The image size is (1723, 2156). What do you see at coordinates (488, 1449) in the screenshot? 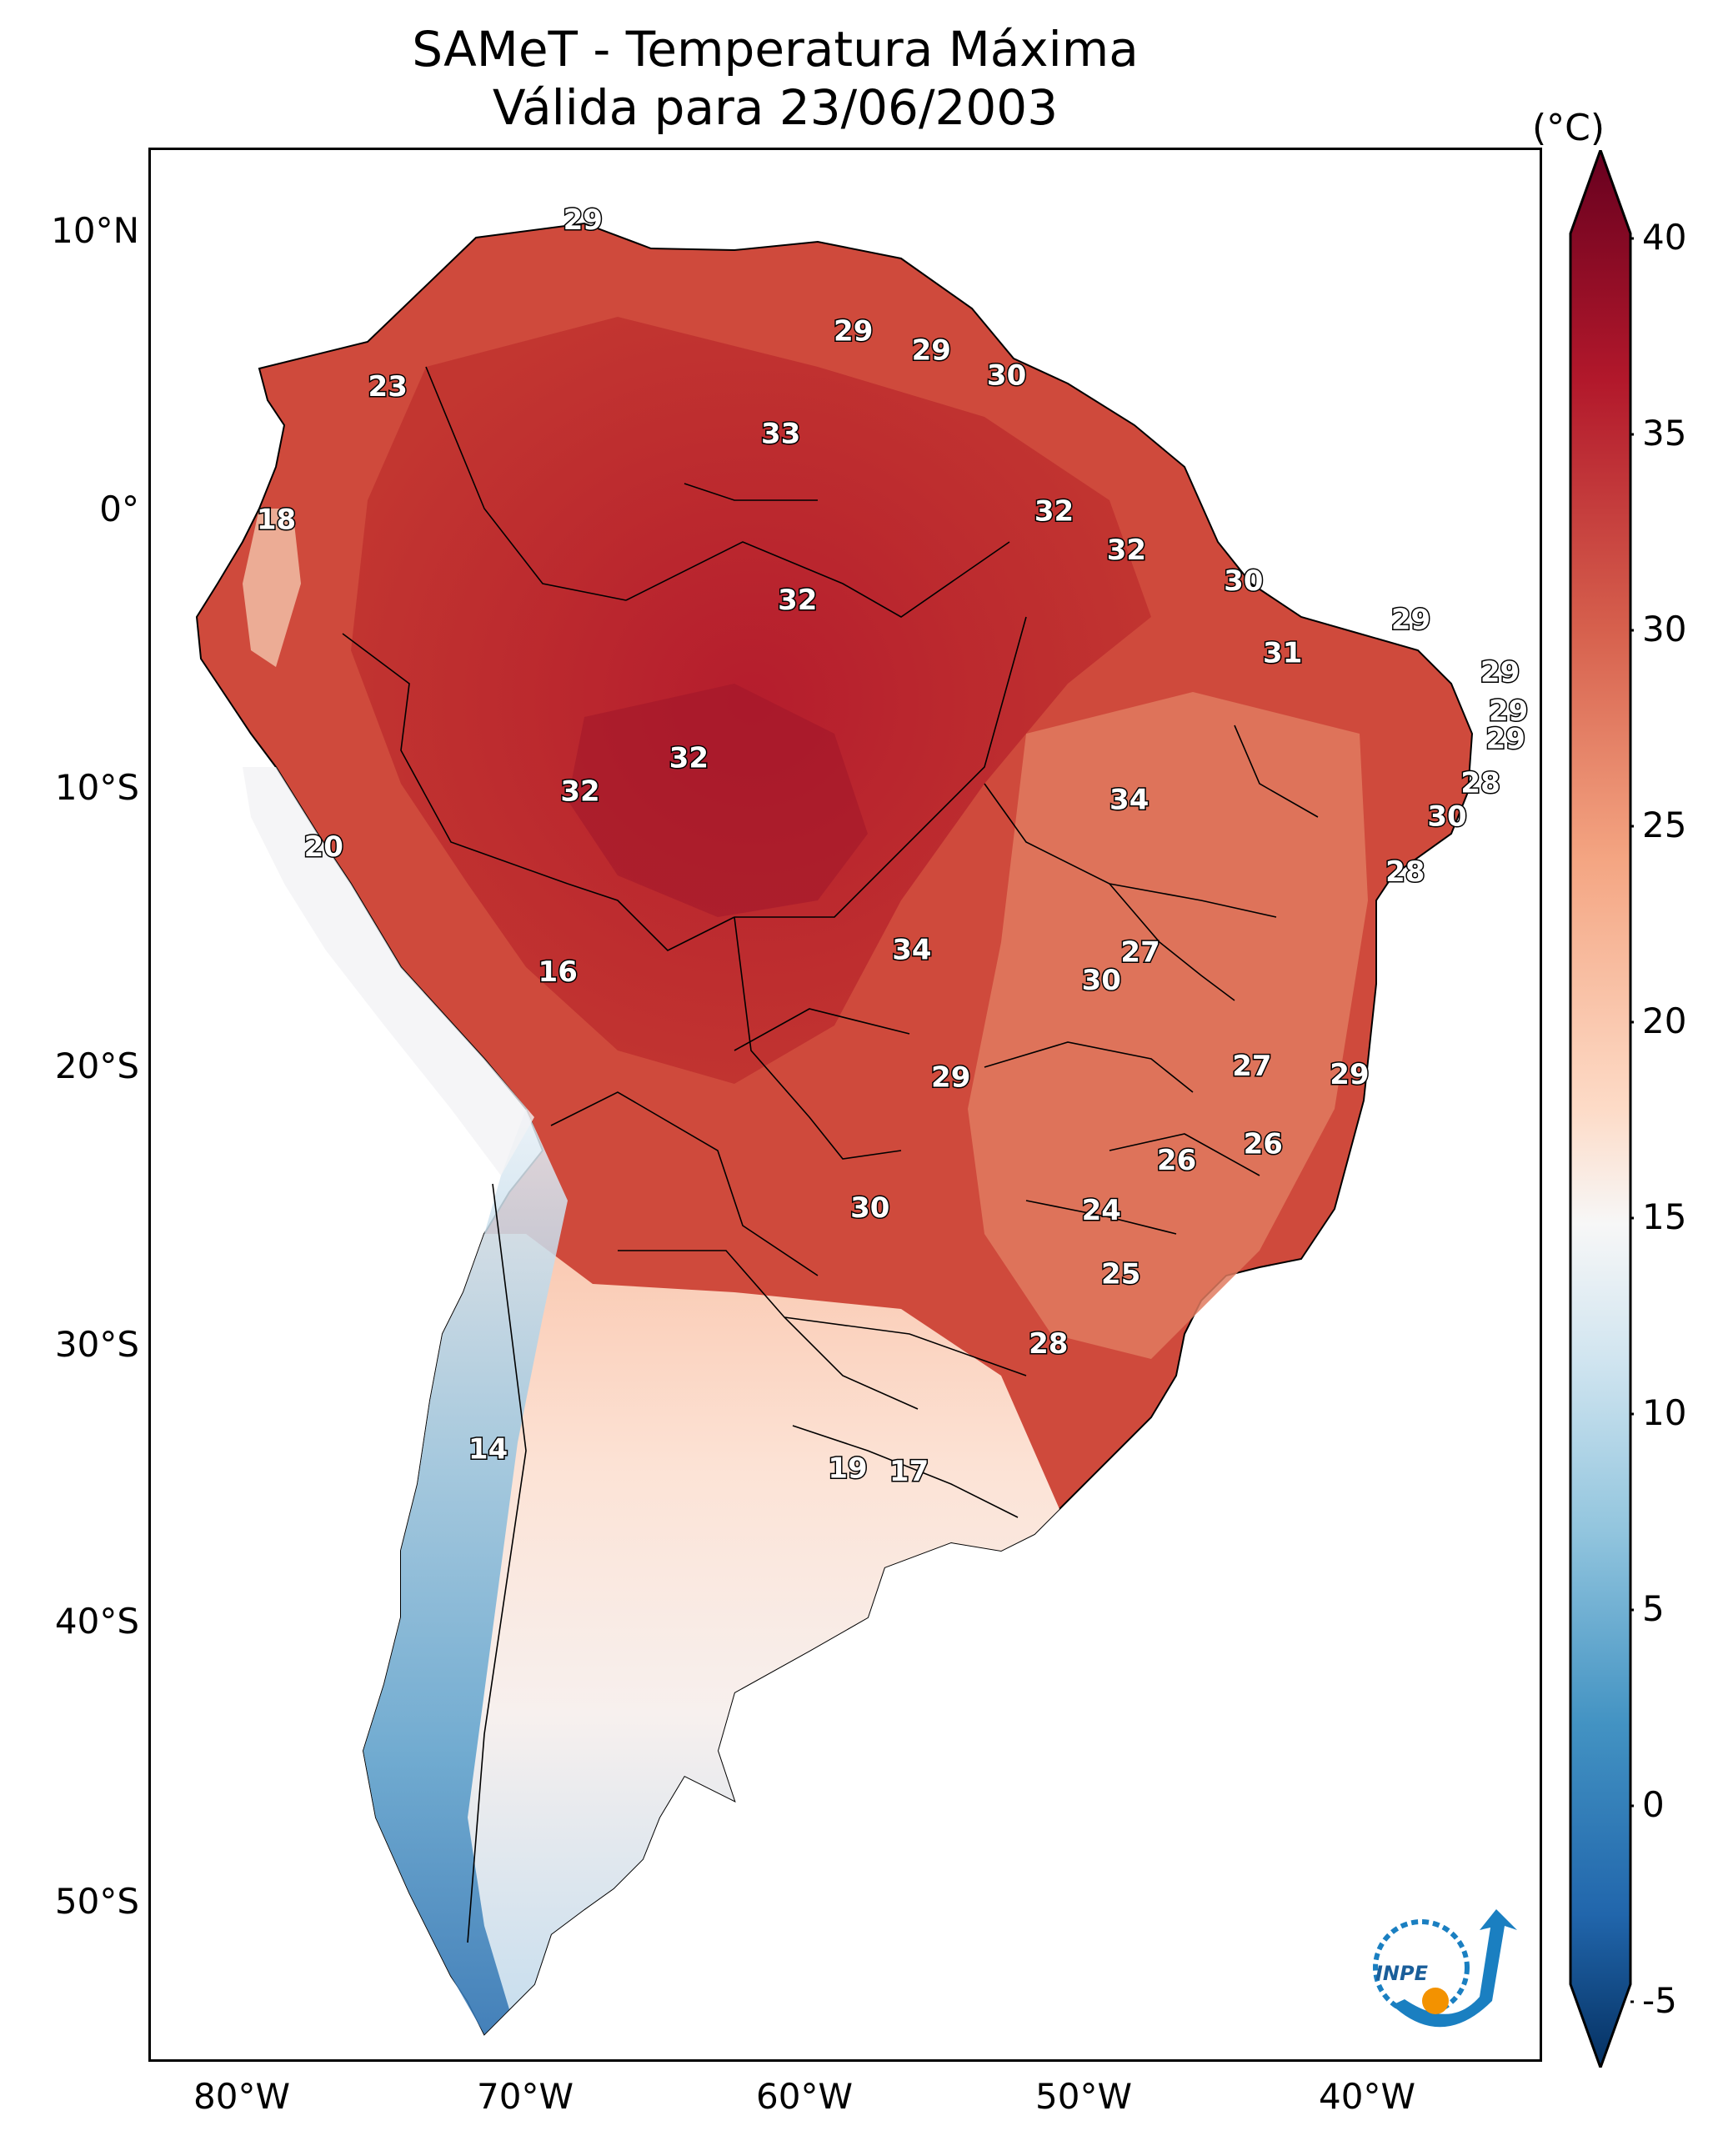
I see `temperature-value-label: 14` at bounding box center [488, 1449].